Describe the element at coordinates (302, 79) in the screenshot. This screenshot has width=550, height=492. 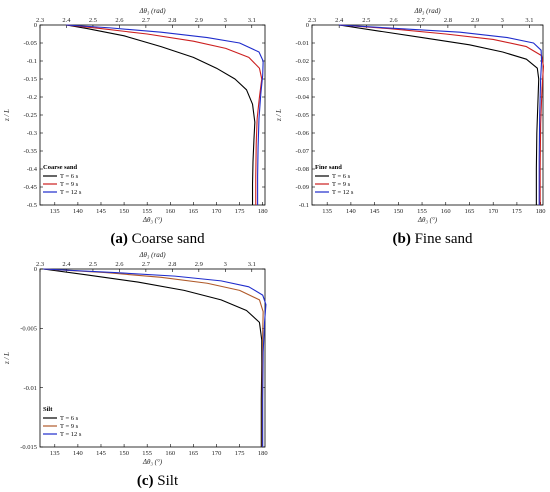
I see `y-tick-label: -0.03` at that location.